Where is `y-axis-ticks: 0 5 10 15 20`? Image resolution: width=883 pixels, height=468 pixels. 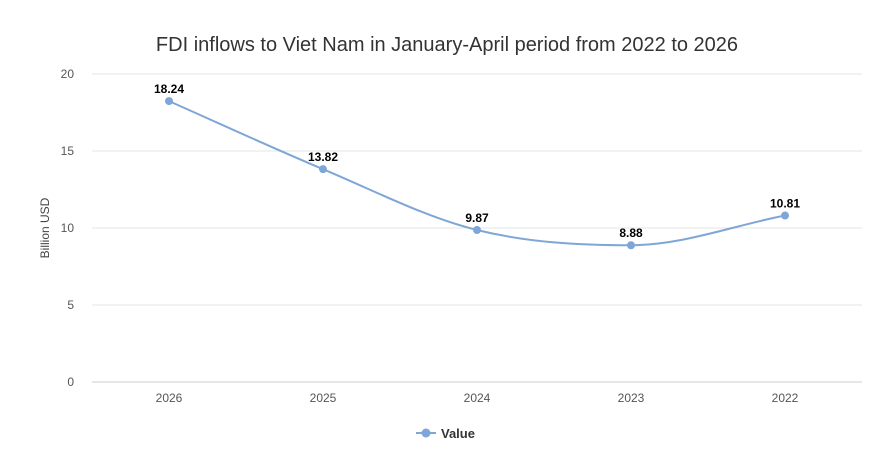
y-axis-ticks: 0 5 10 15 20 is located at coordinates (68, 228).